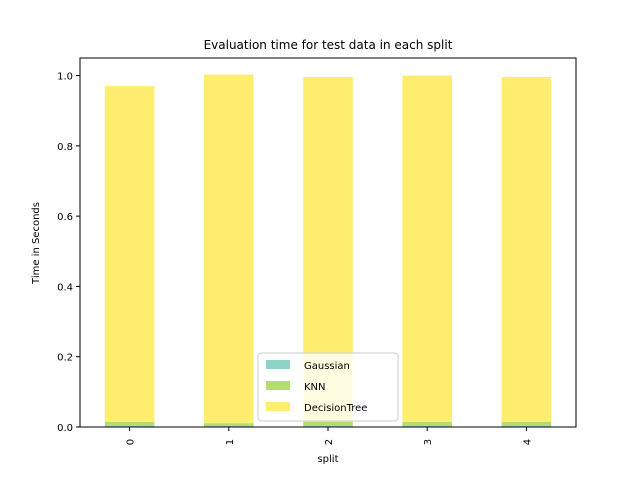  I want to click on legend-label-knn: KNN, so click(315, 387).